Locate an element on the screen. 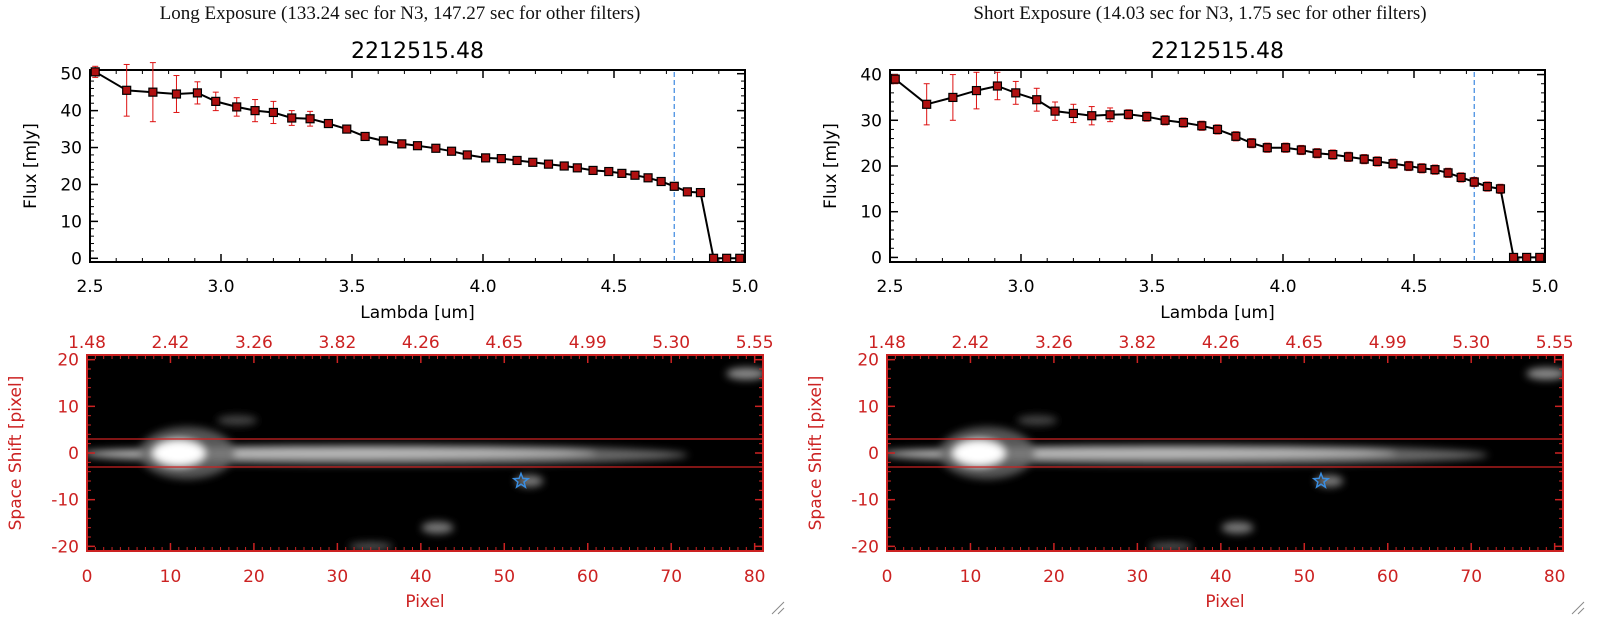 This screenshot has width=1600, height=630. y-tick-label: -10 is located at coordinates (865, 501).